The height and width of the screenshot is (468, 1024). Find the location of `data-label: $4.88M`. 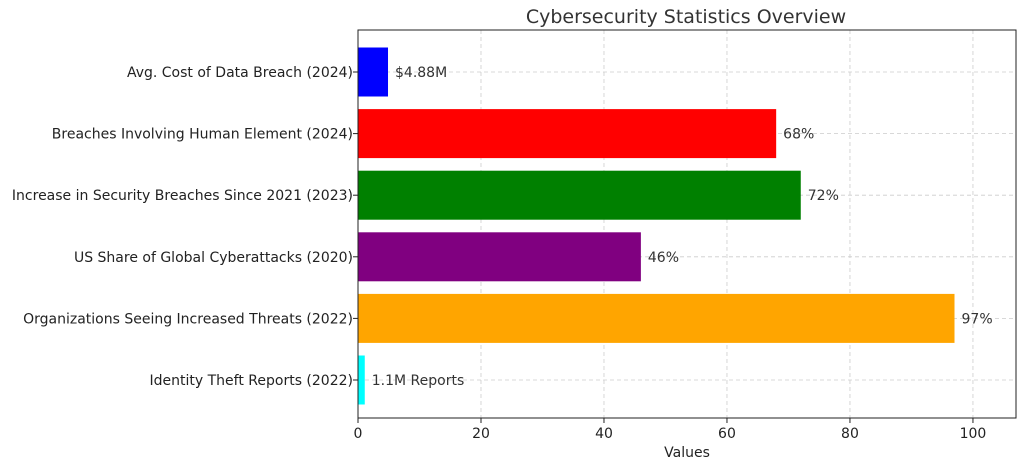

data-label: $4.88M is located at coordinates (421, 73).